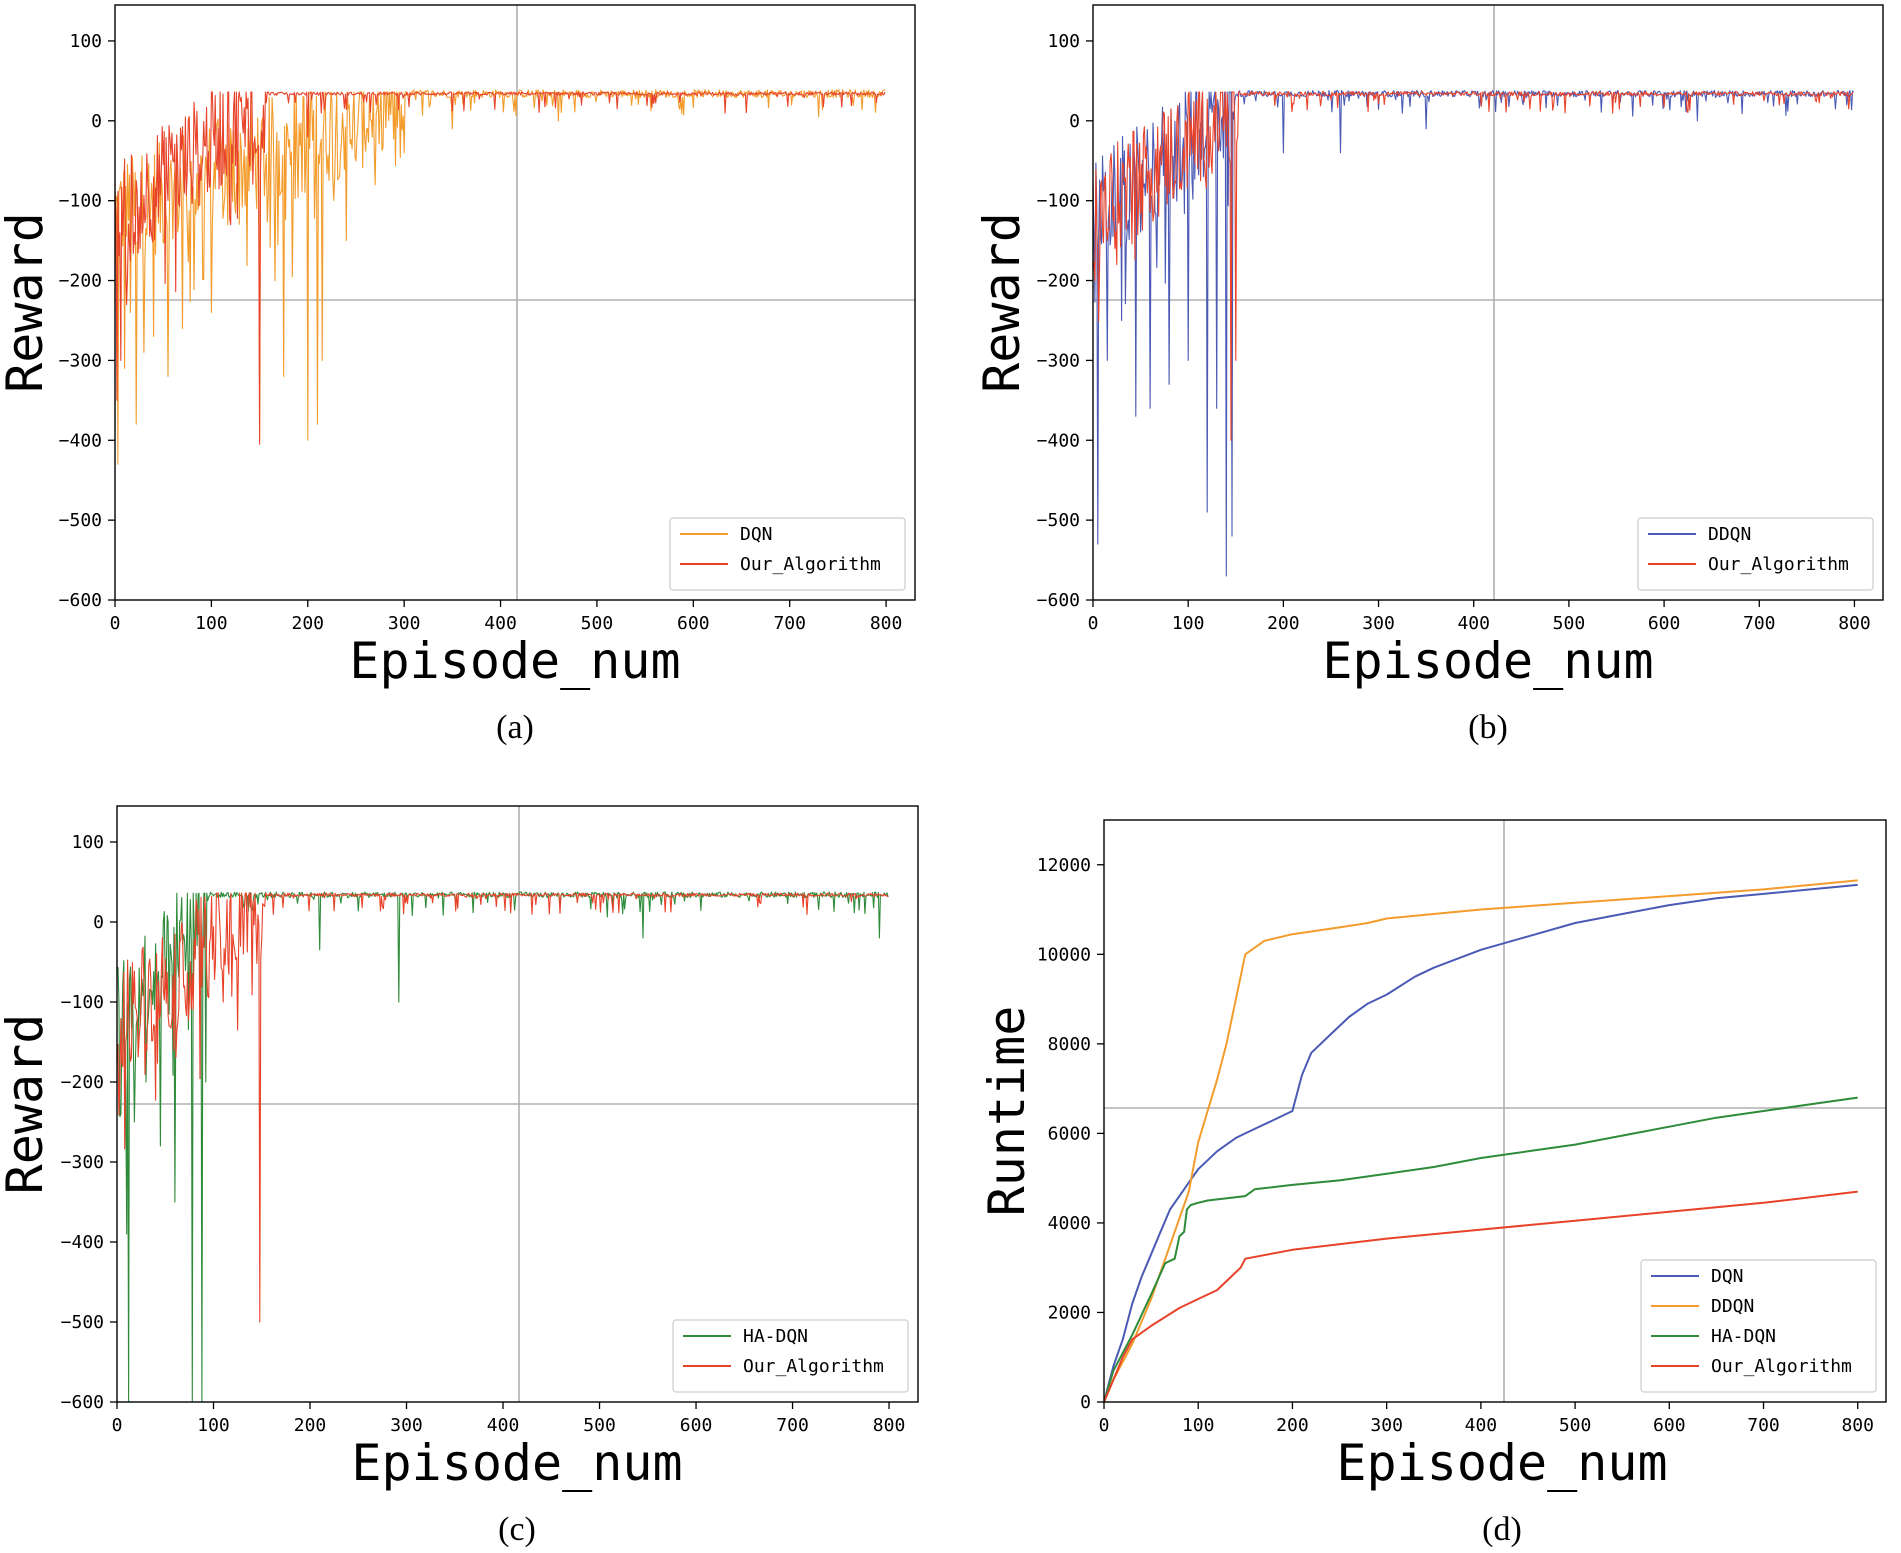 The height and width of the screenshot is (1553, 1901). What do you see at coordinates (1069, 1223) in the screenshot?
I see `y-tick-label: 4000` at bounding box center [1069, 1223].